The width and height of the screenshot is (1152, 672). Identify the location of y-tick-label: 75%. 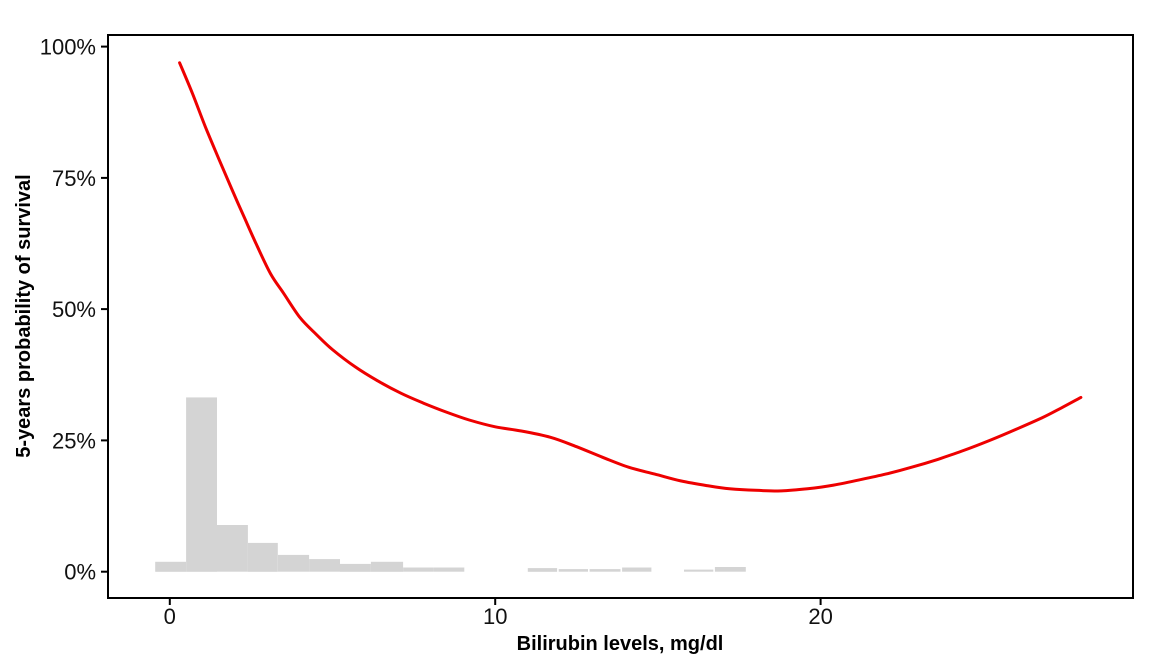
(74, 178).